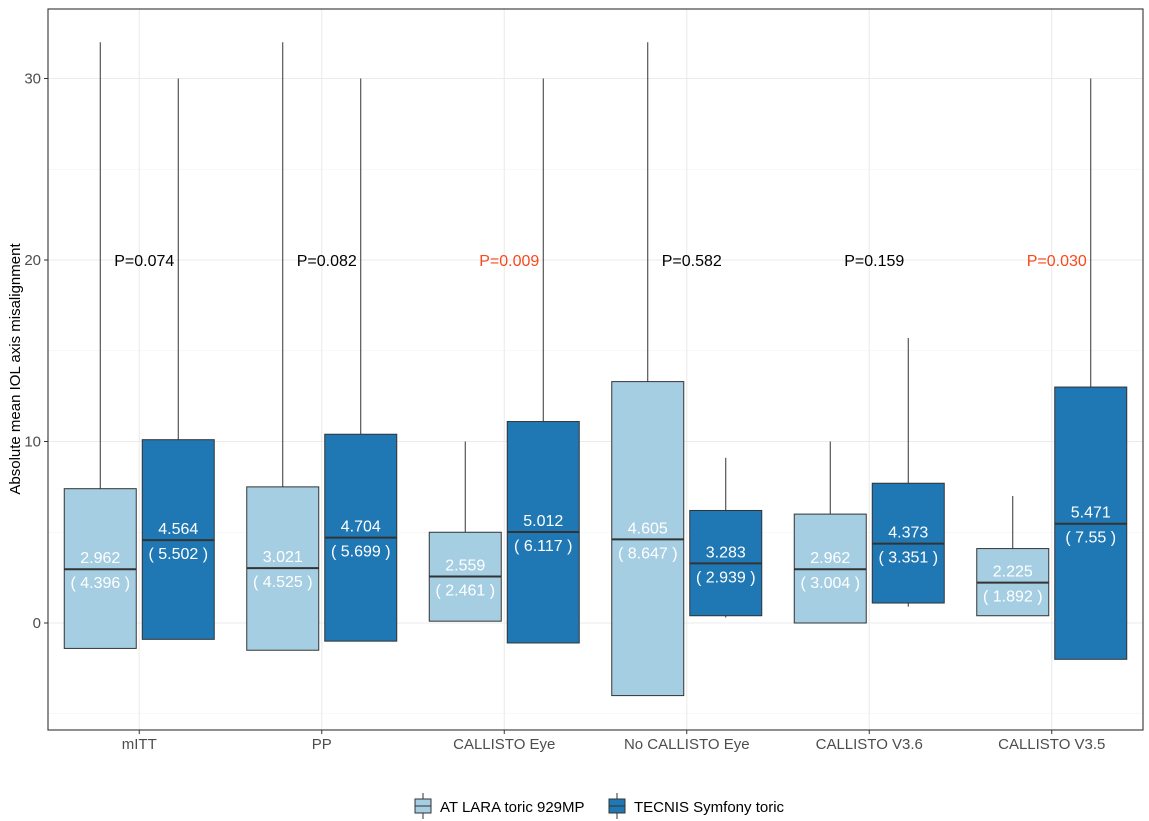 The height and width of the screenshot is (821, 1149). What do you see at coordinates (908, 533) in the screenshot?
I see `mean-label: 4.373` at bounding box center [908, 533].